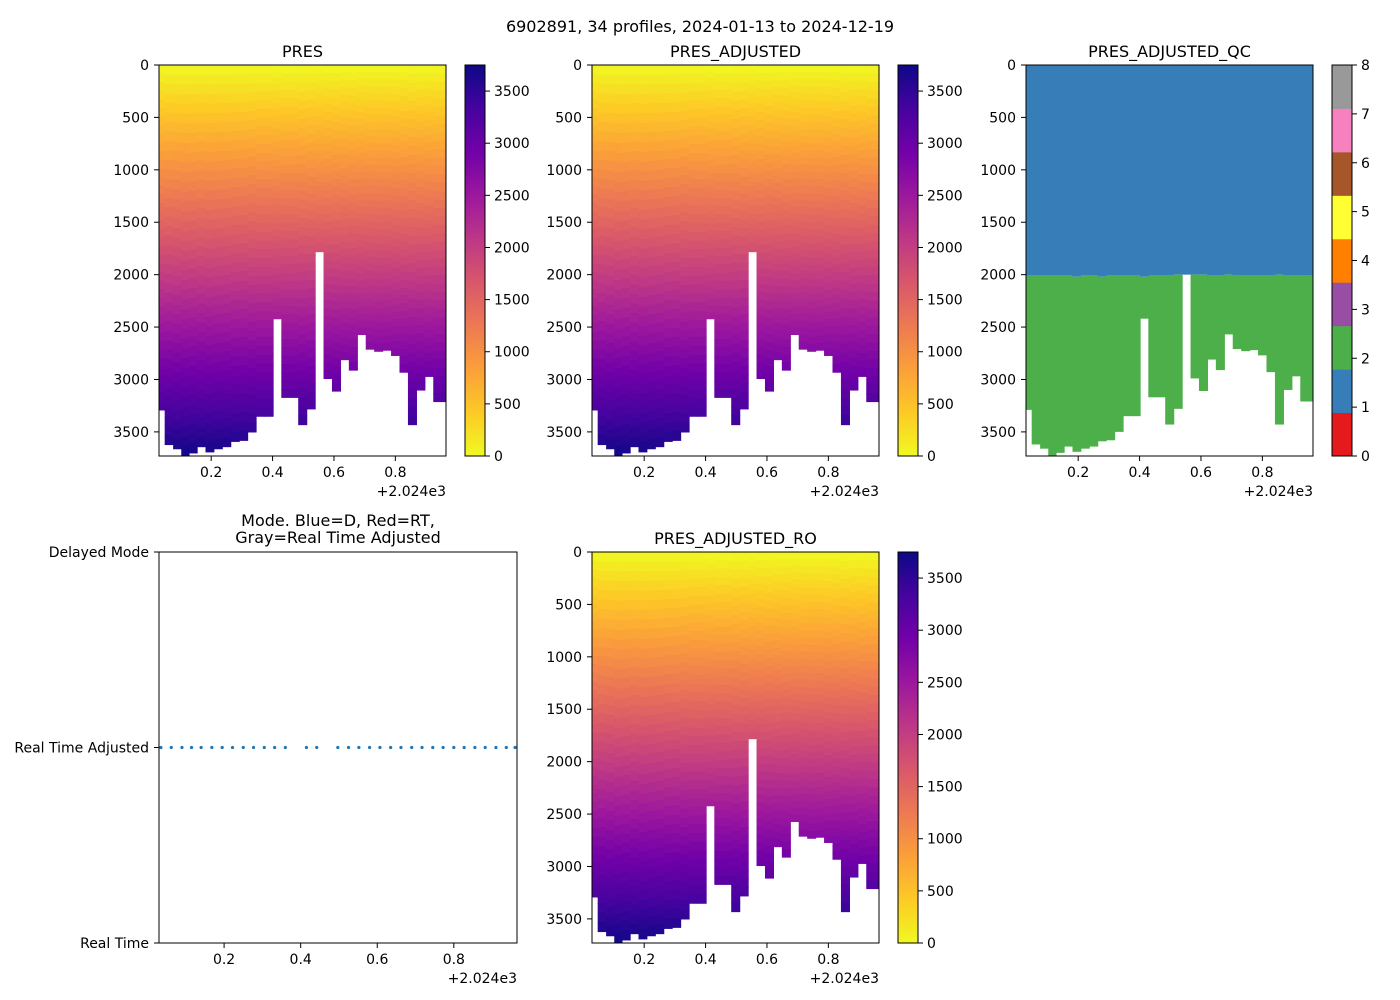  I want to click on colorbar-tick-label: 4, so click(1365, 262).